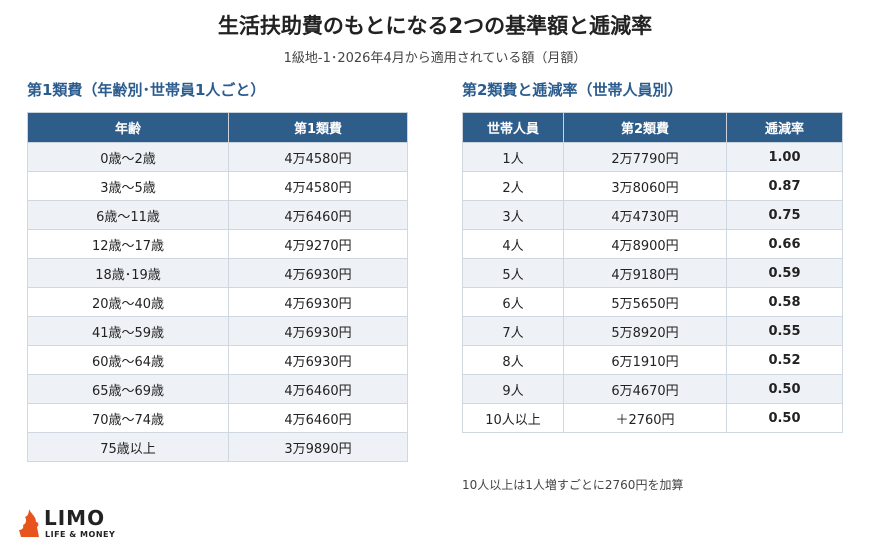  Describe the element at coordinates (128, 157) in the screenshot. I see `table-cell: 0歳～2歳` at that location.